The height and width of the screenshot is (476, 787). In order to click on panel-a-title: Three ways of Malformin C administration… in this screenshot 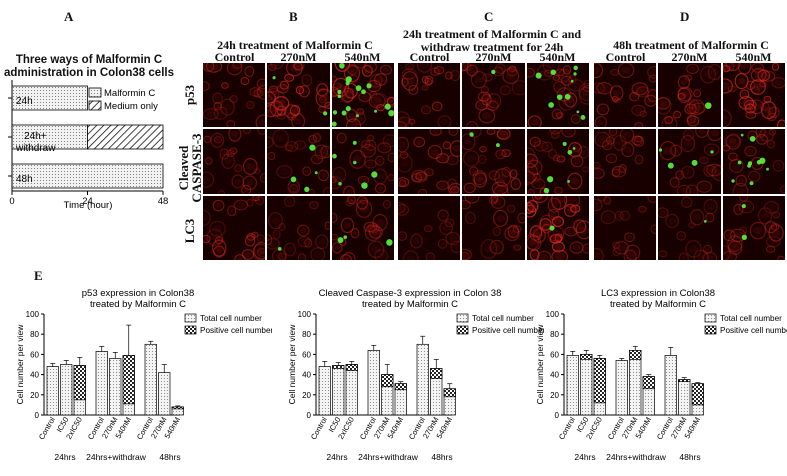, I will do `click(89, 67)`.